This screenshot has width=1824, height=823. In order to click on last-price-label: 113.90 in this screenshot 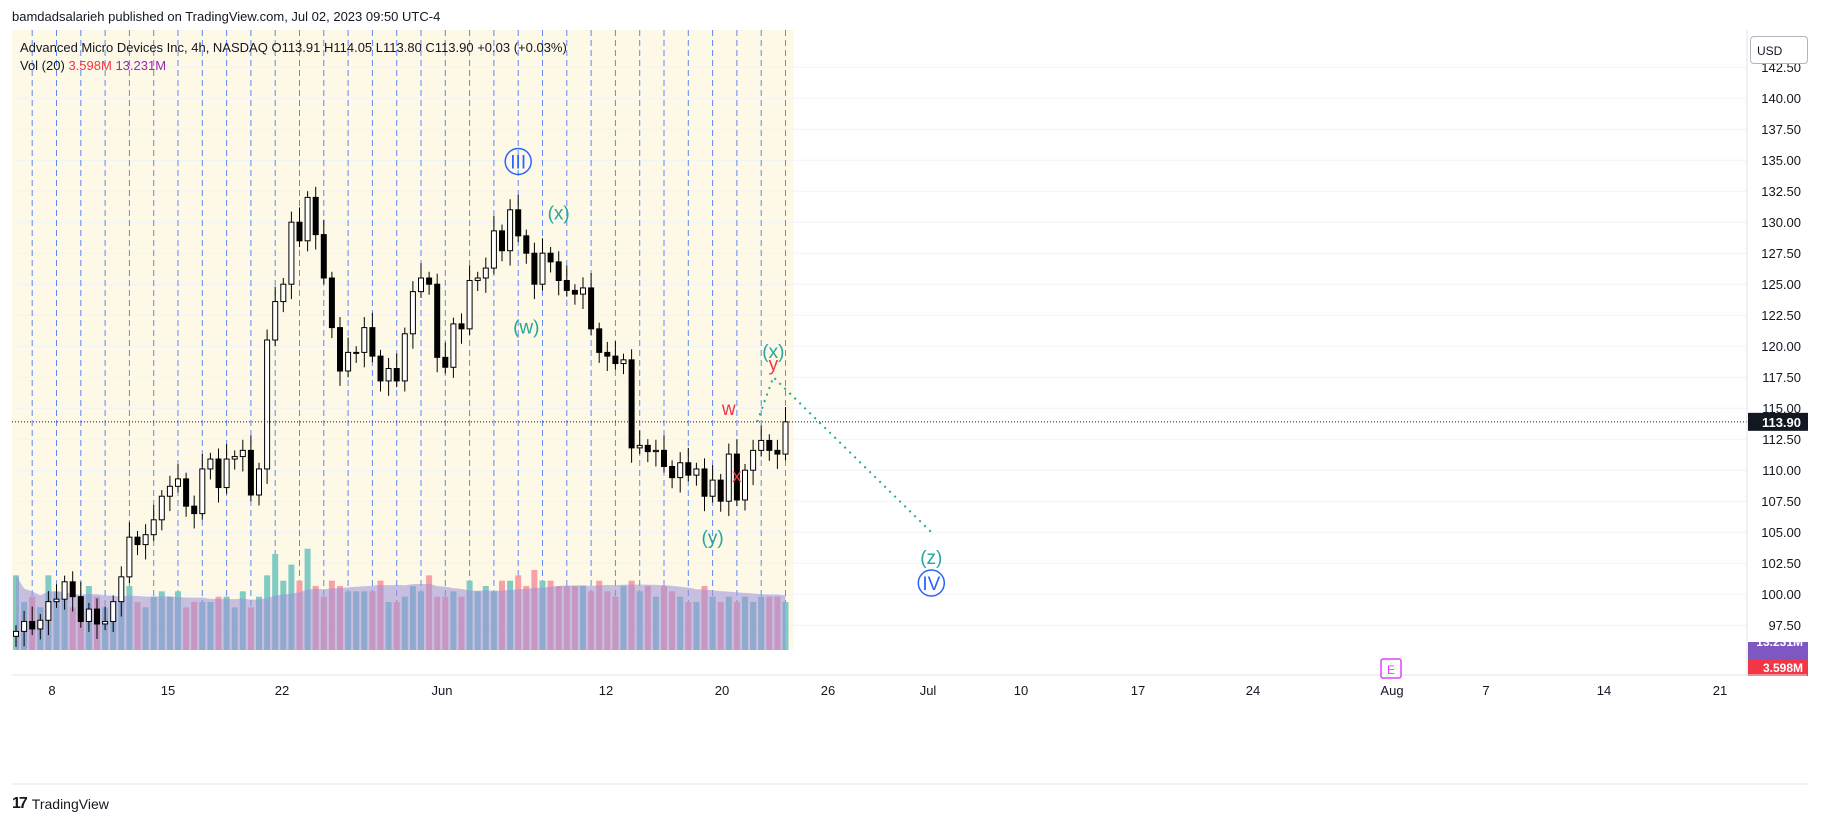, I will do `click(1781, 422)`.